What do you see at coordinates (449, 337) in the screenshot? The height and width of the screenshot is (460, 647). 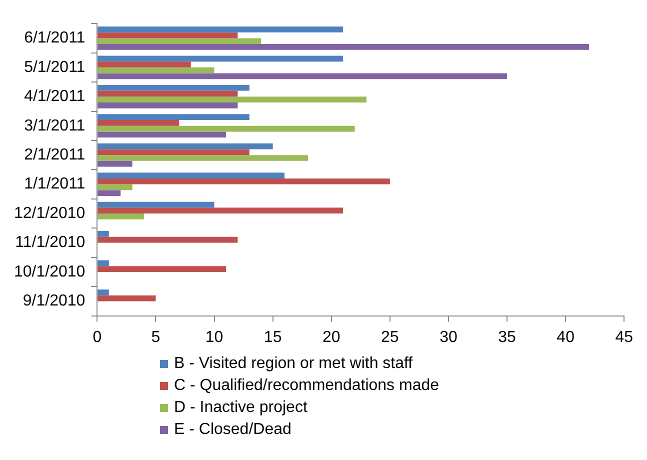 I see `x-tick-label: 30` at bounding box center [449, 337].